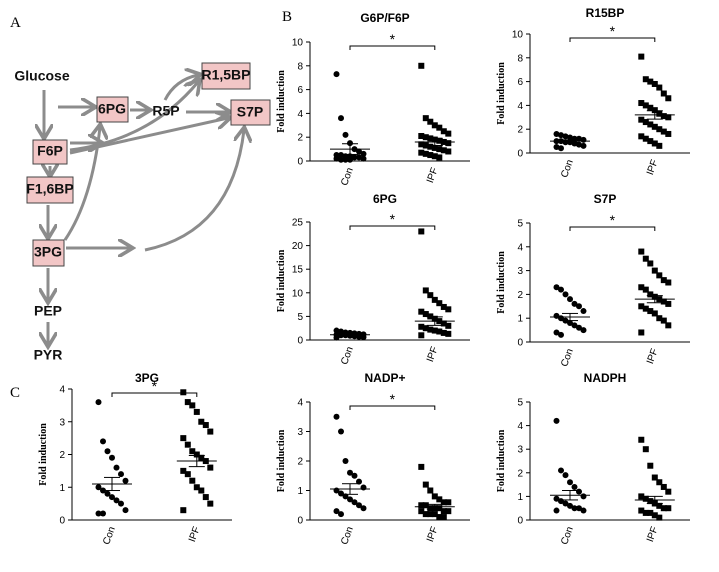  I want to click on arrow, so click(81, 184).